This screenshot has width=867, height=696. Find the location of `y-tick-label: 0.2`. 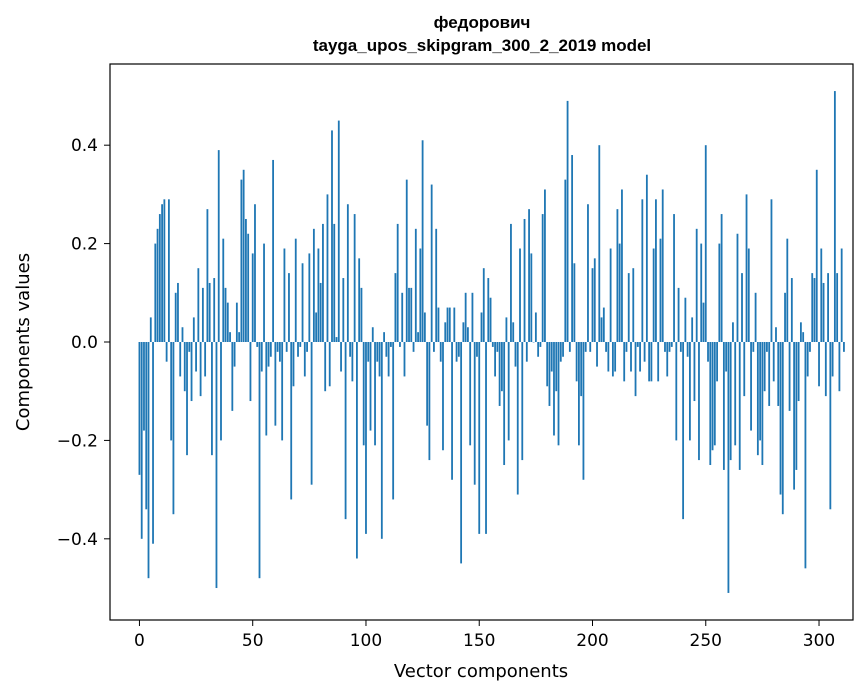

y-tick-label: 0.2 is located at coordinates (84, 245).